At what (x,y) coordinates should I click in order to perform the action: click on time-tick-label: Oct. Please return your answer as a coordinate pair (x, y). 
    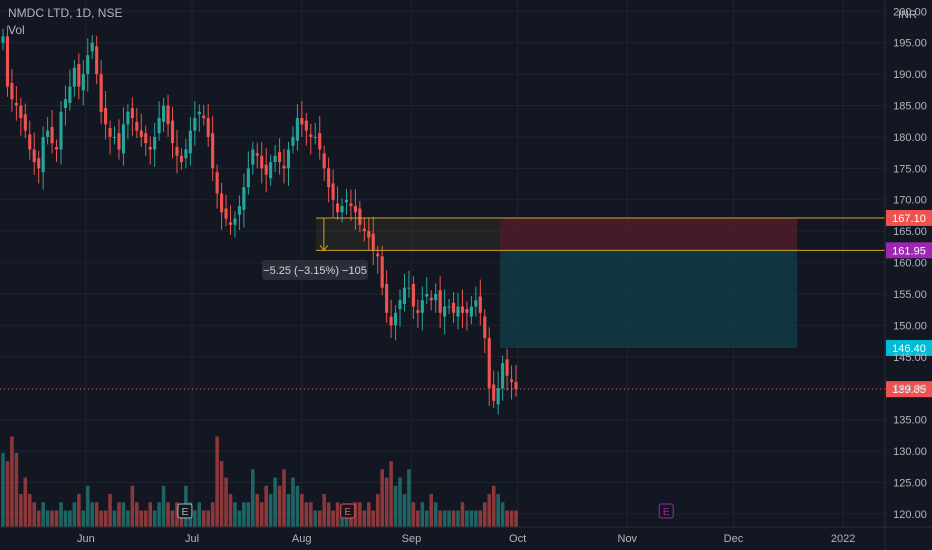
    Looking at the image, I should click on (517, 539).